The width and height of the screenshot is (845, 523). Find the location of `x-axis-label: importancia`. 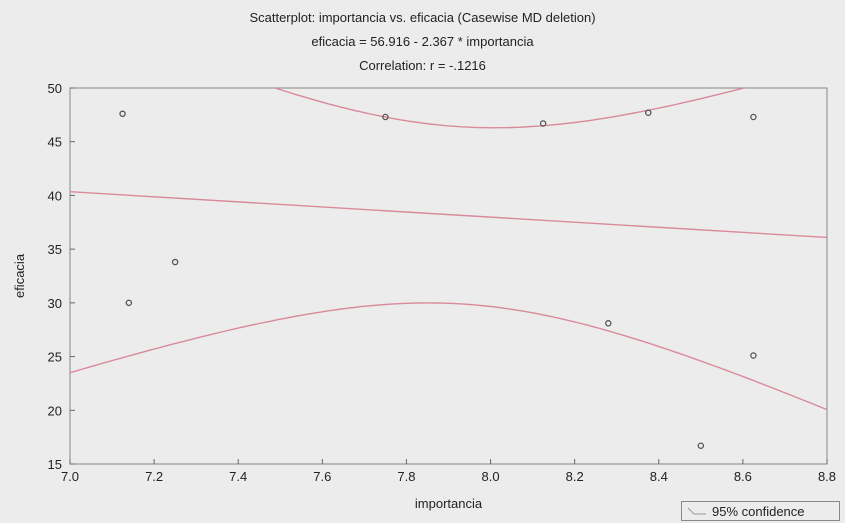

x-axis-label: importancia is located at coordinates (449, 503).